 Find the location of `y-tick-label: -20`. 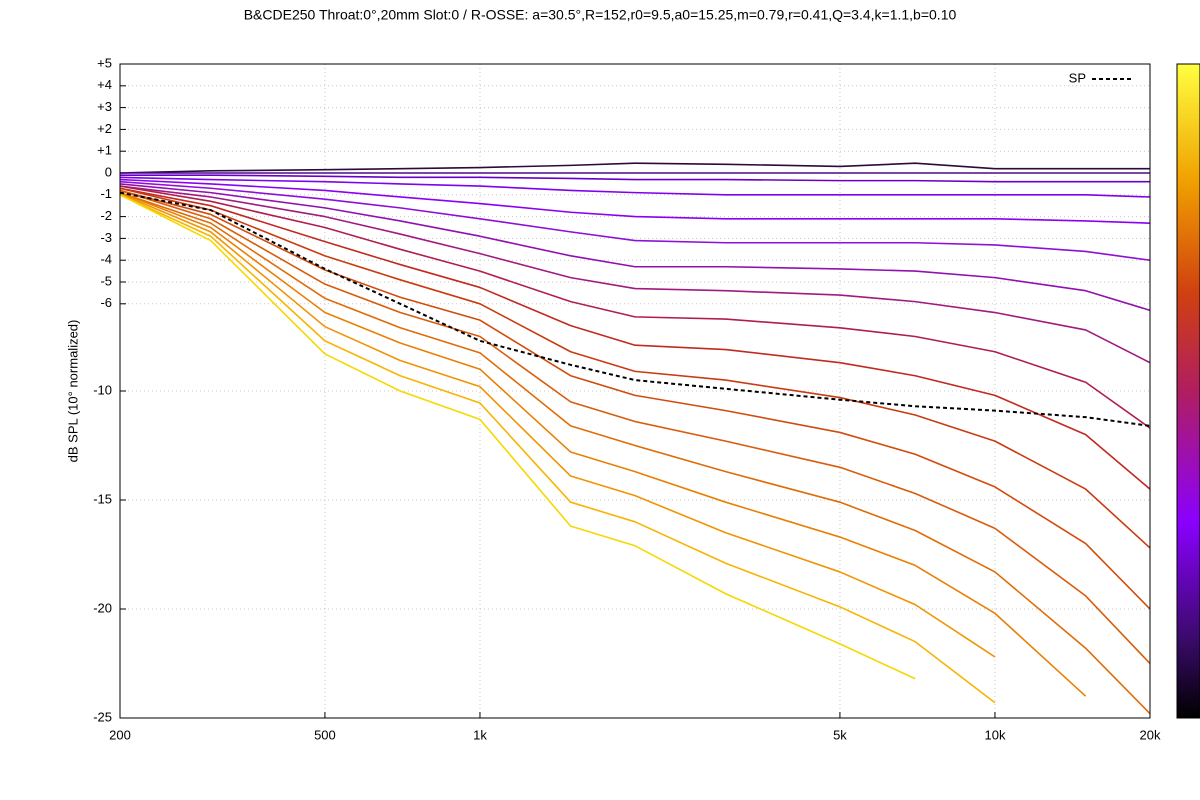

y-tick-label: -20 is located at coordinates (102, 607).